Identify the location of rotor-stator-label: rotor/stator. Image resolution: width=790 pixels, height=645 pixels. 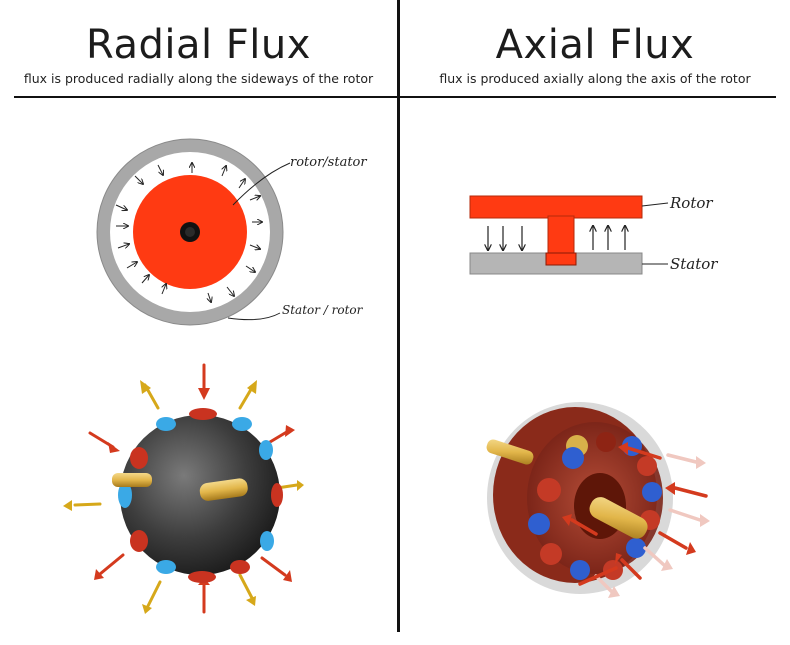
(328, 162).